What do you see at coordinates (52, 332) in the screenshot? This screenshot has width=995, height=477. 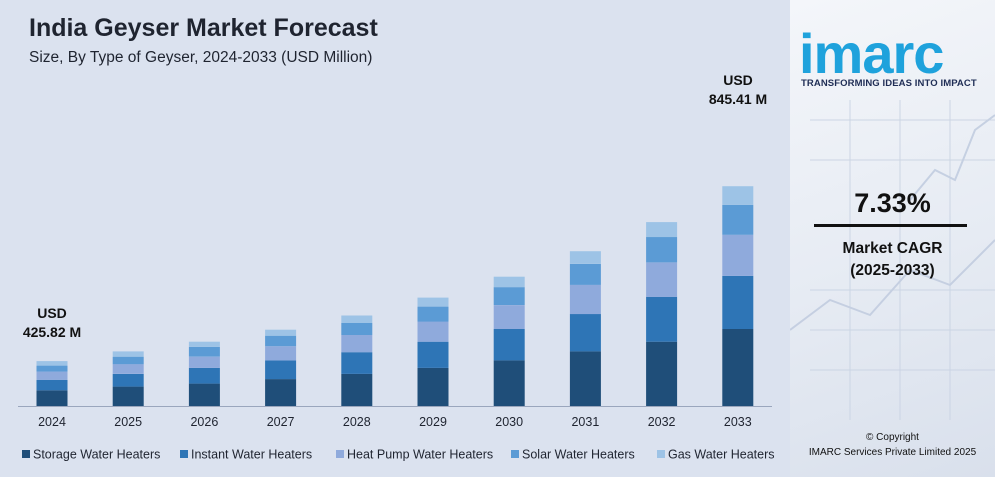 I see `start-value-label: 425.82 M` at bounding box center [52, 332].